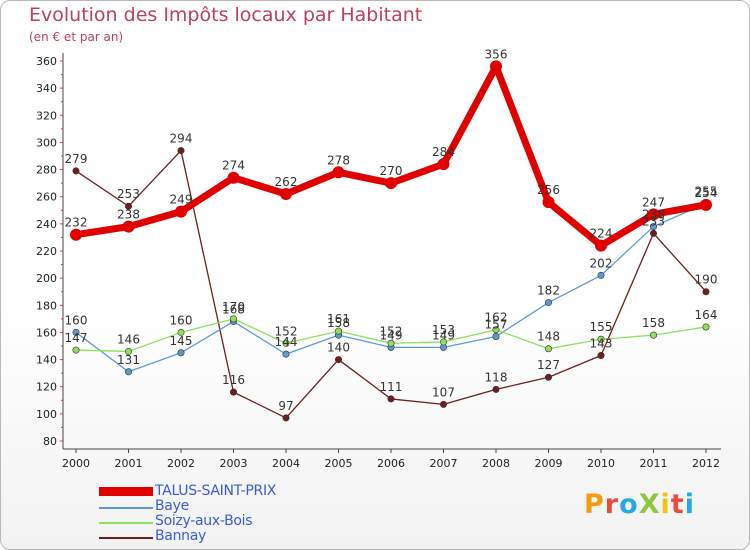 Image resolution: width=750 pixels, height=550 pixels. What do you see at coordinates (653, 202) in the screenshot?
I see `data-label: 247` at bounding box center [653, 202].